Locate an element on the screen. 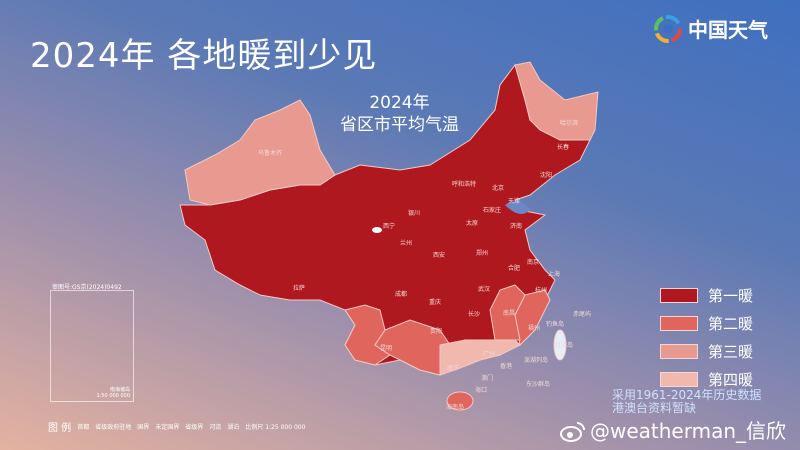 The width and height of the screenshot is (800, 450). pinwheel-logo-icon is located at coordinates (668, 28).